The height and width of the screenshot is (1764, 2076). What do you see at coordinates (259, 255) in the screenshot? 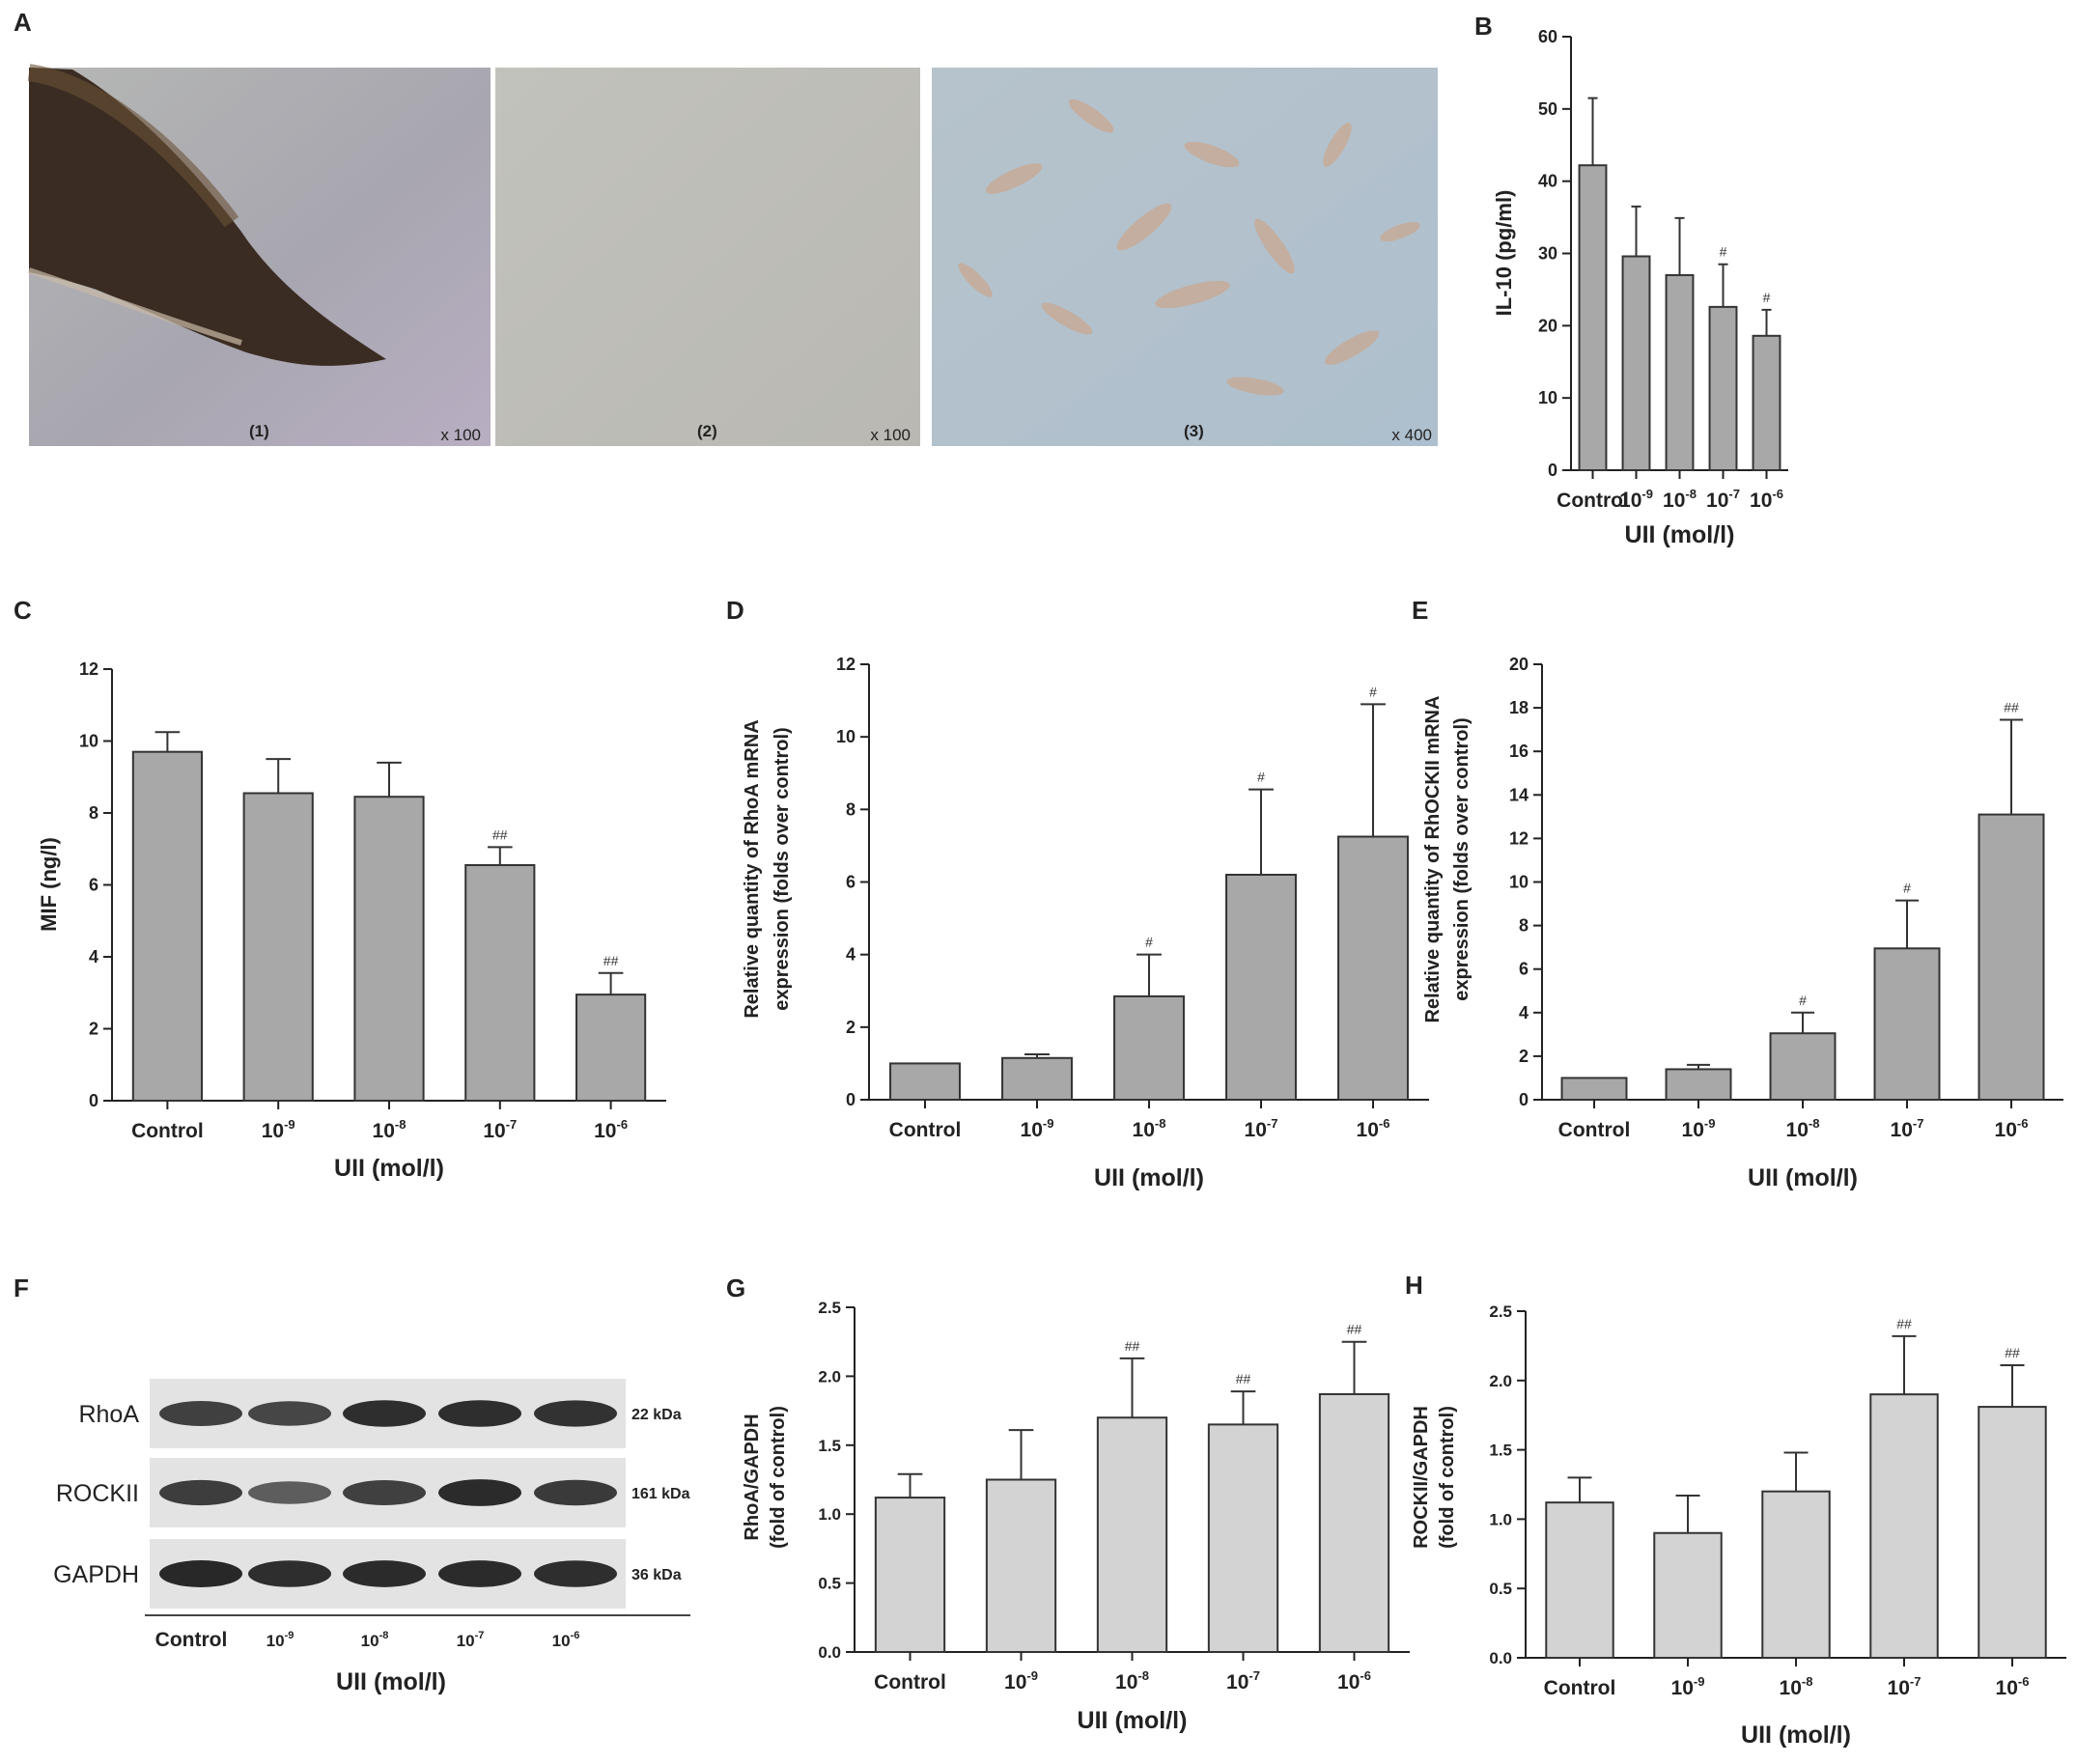
I see `micrograph-1: (1) x 100` at bounding box center [259, 255].